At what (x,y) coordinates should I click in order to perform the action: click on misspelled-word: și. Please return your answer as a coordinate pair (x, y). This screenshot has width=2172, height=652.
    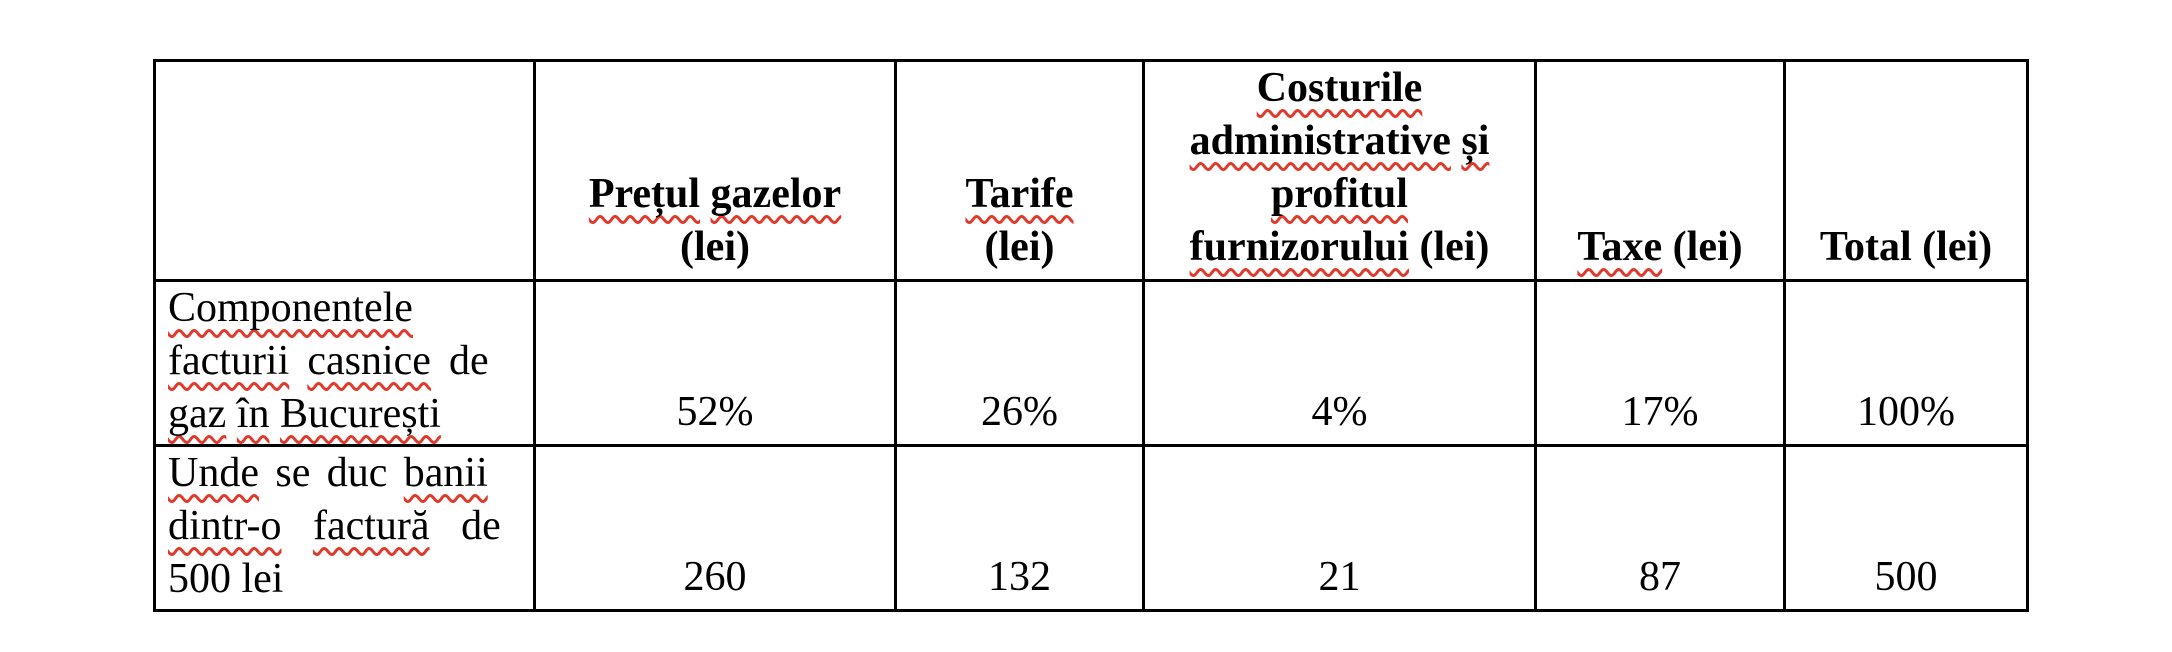
    Looking at the image, I should click on (1475, 141).